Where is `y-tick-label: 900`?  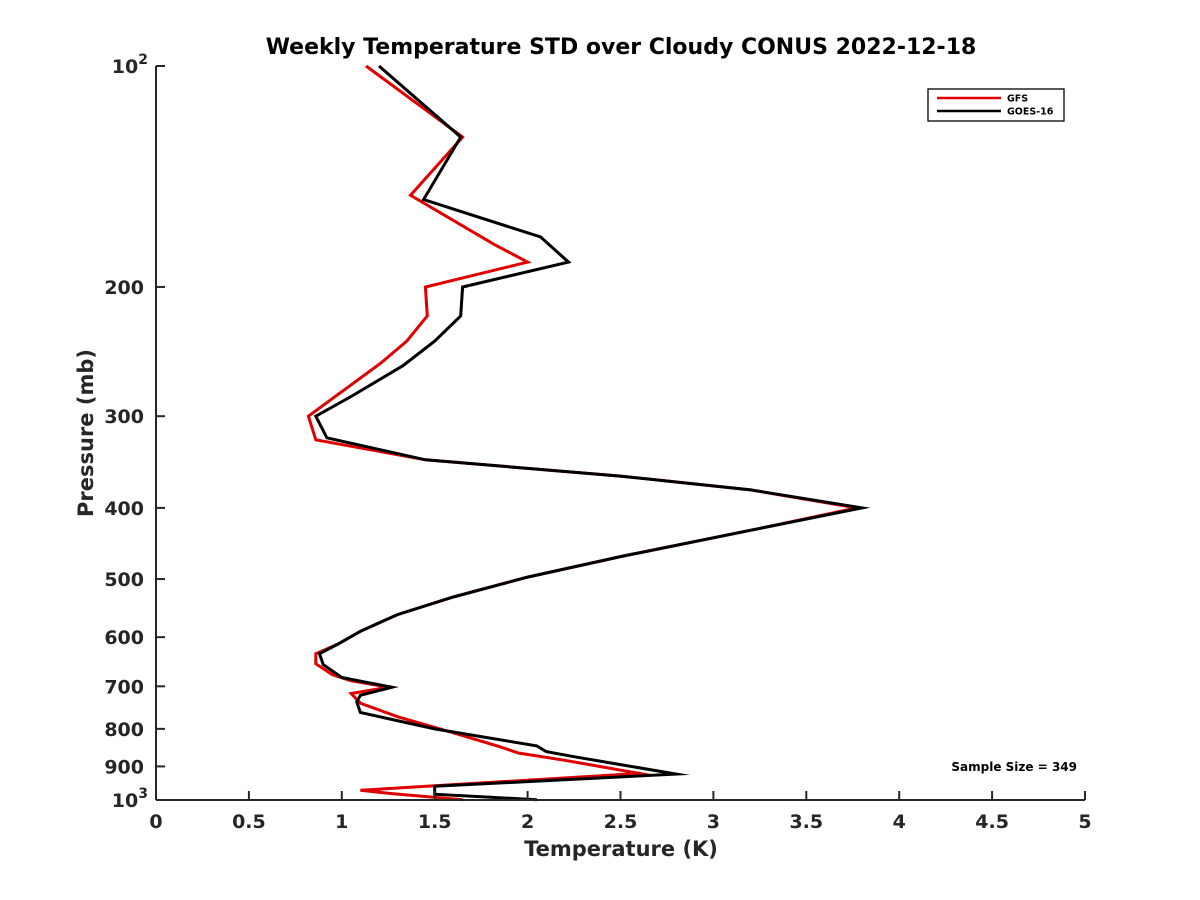
y-tick-label: 900 is located at coordinates (124, 767).